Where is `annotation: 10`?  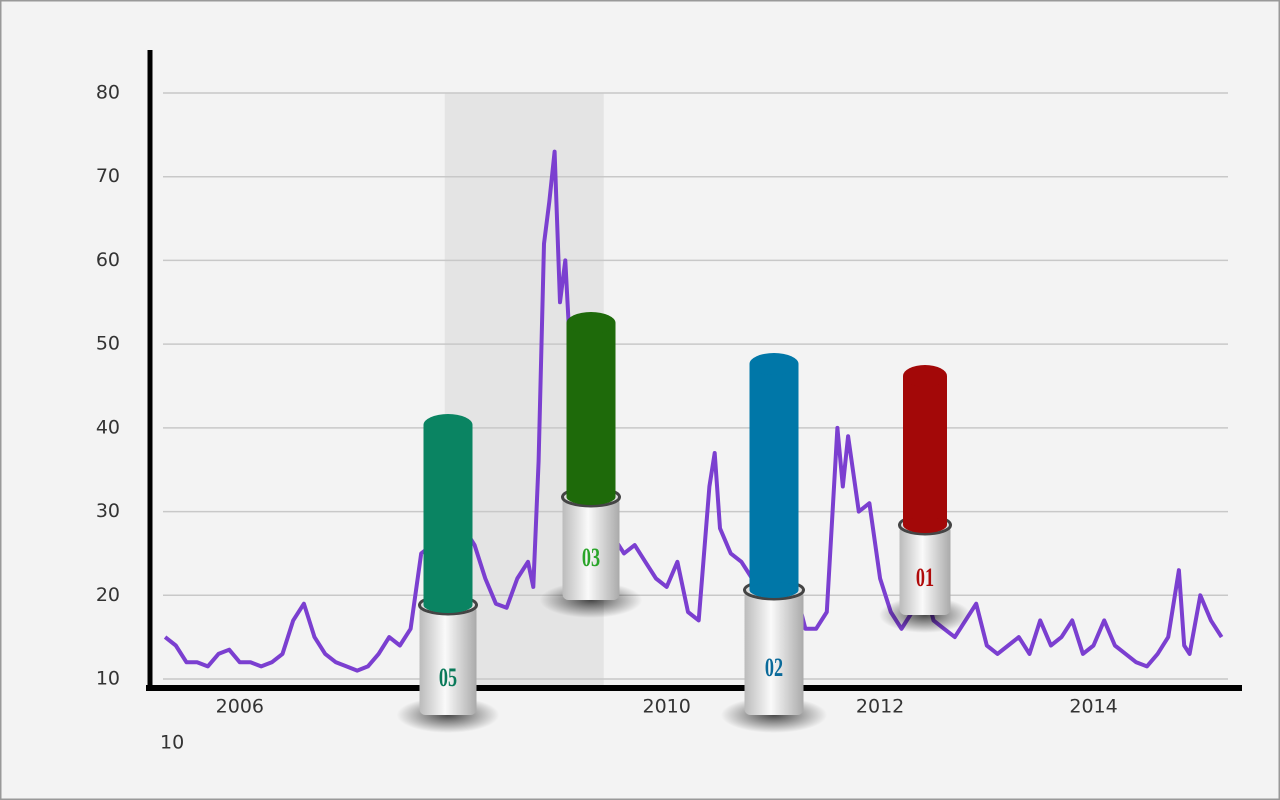 annotation: 10 is located at coordinates (172, 743).